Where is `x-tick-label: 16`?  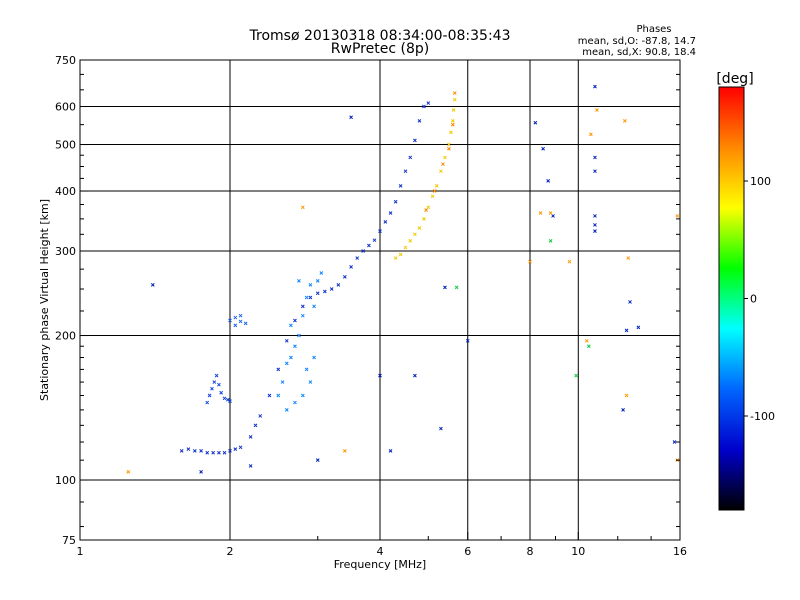 x-tick-label: 16 is located at coordinates (680, 551).